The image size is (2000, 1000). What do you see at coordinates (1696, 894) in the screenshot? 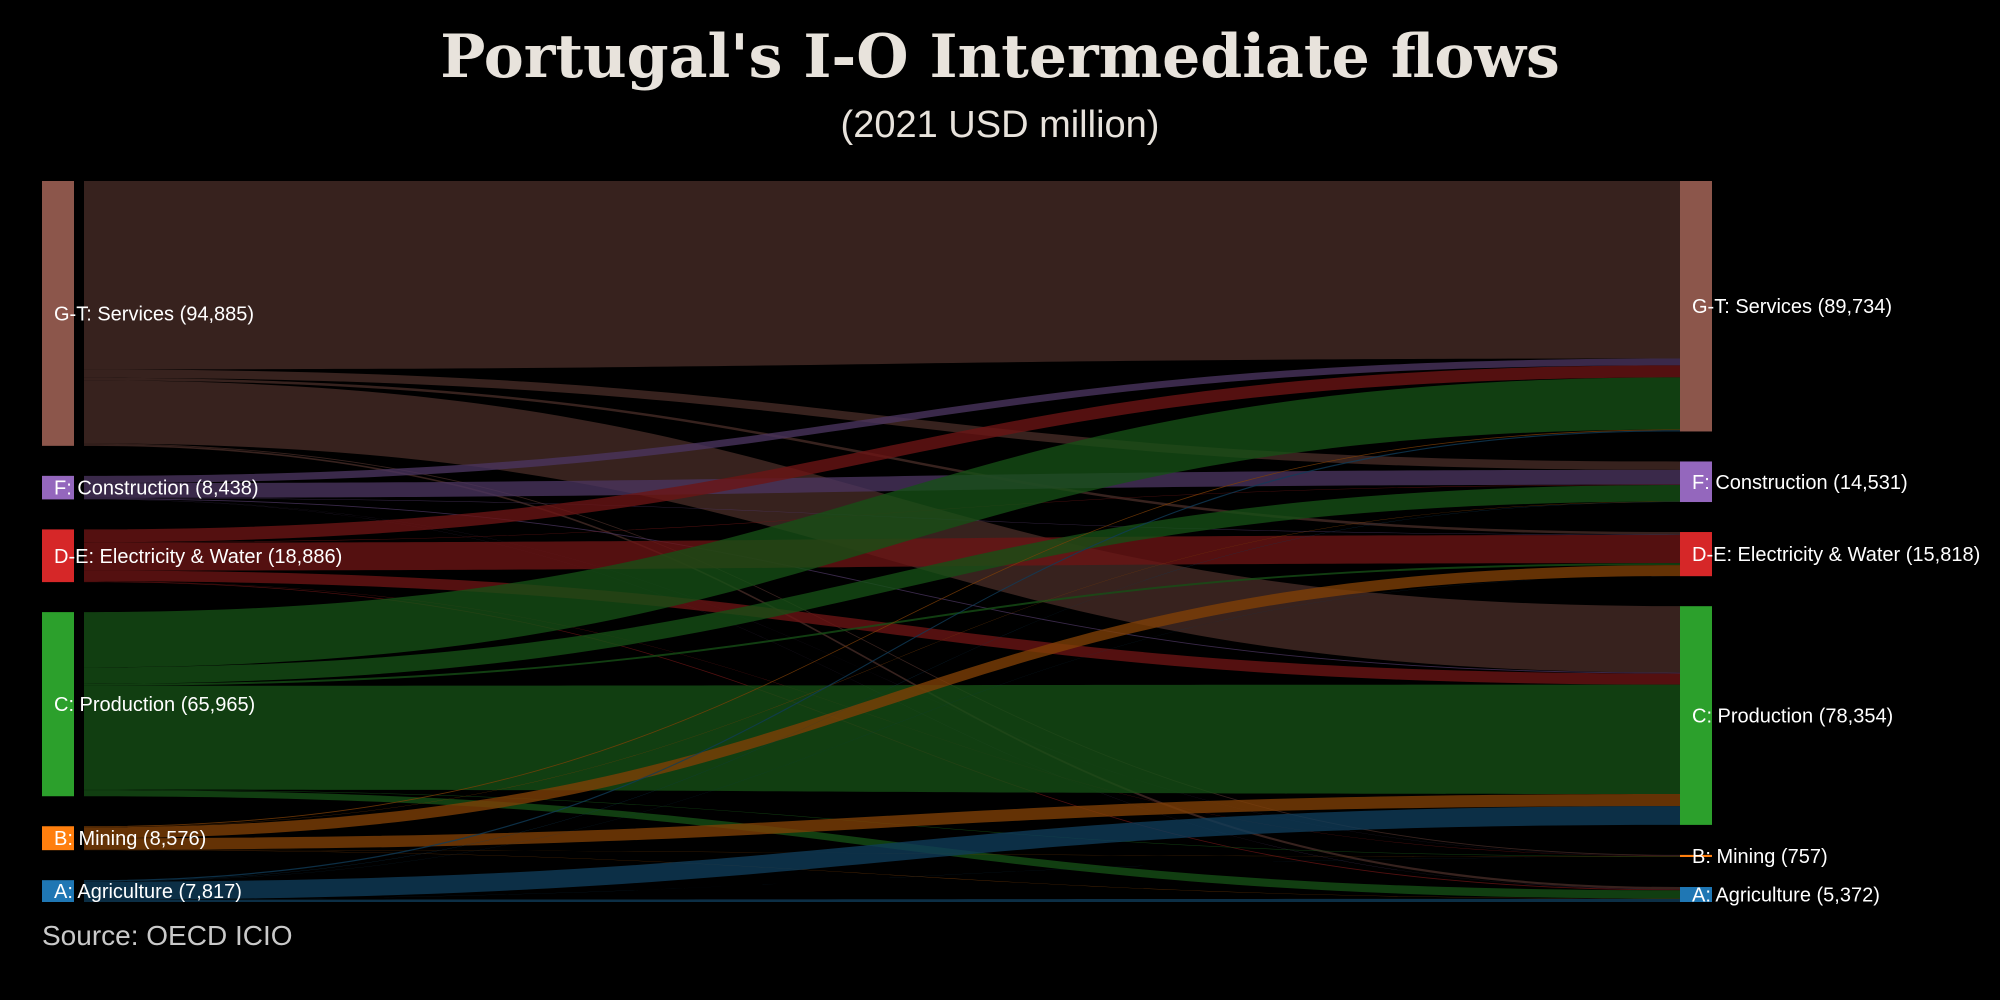
I see `target-node-A` at bounding box center [1696, 894].